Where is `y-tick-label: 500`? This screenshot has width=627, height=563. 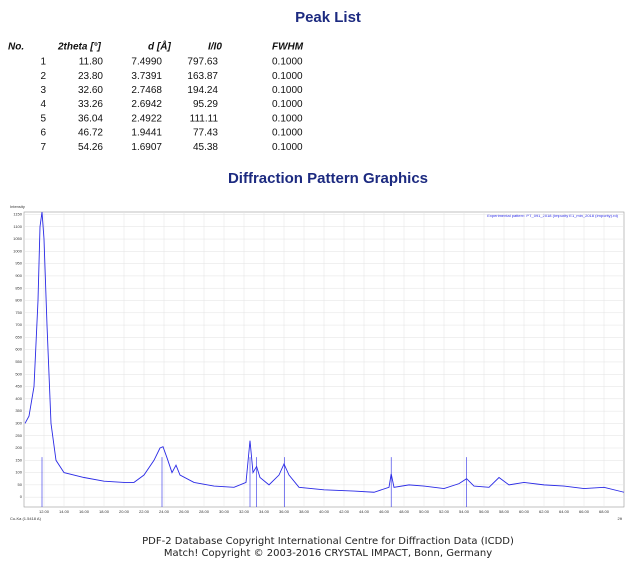 y-tick-label: 500 is located at coordinates (18, 373).